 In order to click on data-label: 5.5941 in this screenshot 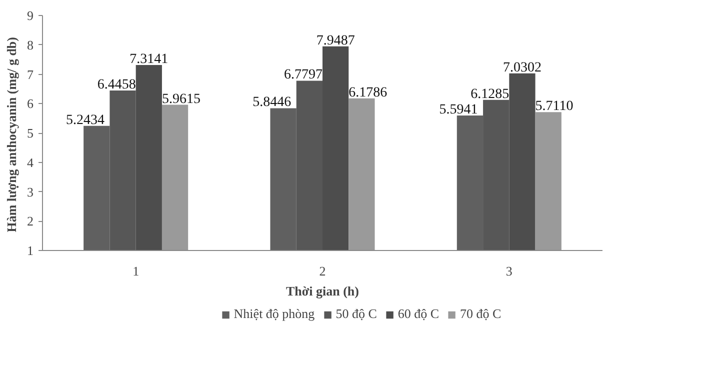, I will do `click(458, 110)`.